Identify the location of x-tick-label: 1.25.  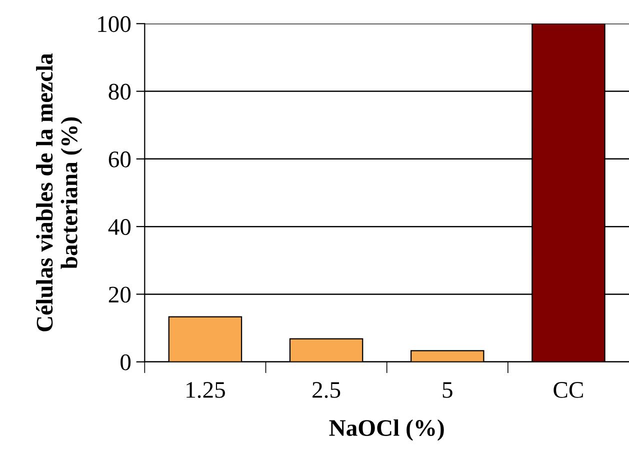
(205, 390).